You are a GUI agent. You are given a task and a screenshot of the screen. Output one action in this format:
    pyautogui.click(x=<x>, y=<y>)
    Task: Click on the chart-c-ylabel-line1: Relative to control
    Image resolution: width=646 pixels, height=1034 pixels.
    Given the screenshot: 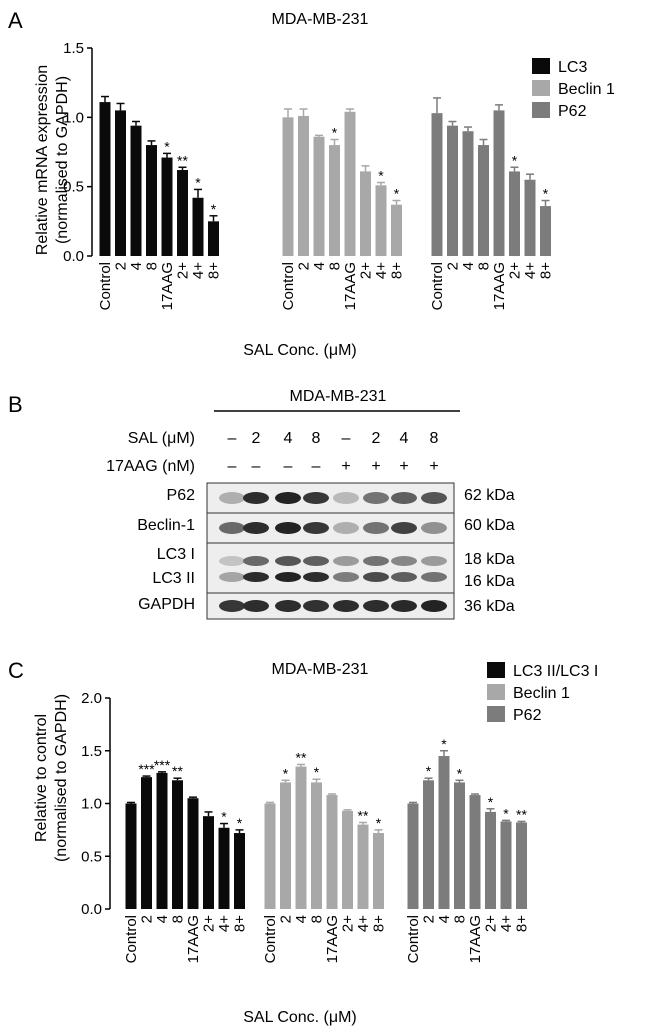 What is the action you would take?
    pyautogui.click(x=41, y=778)
    